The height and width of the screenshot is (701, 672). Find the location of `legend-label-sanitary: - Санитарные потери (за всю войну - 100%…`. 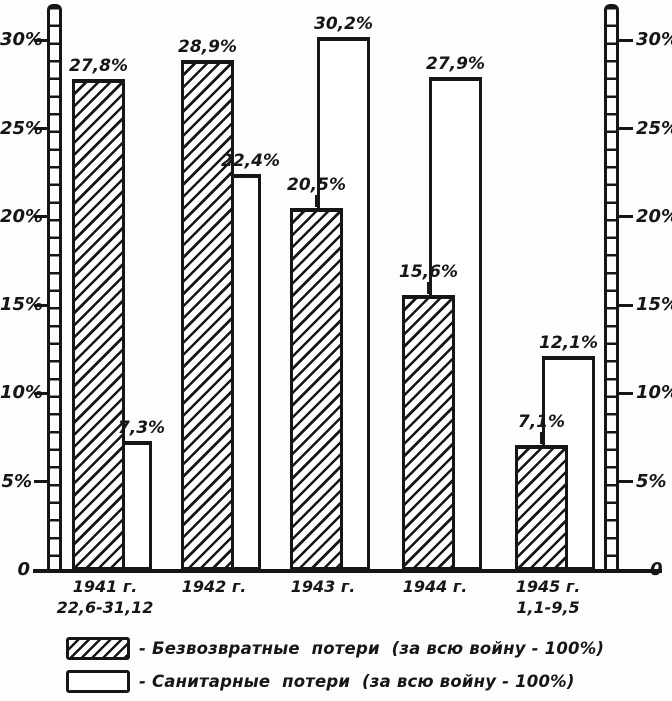

legend-label-sanitary: - Санитарные потери (за всю войну - 100%… is located at coordinates (357, 681).